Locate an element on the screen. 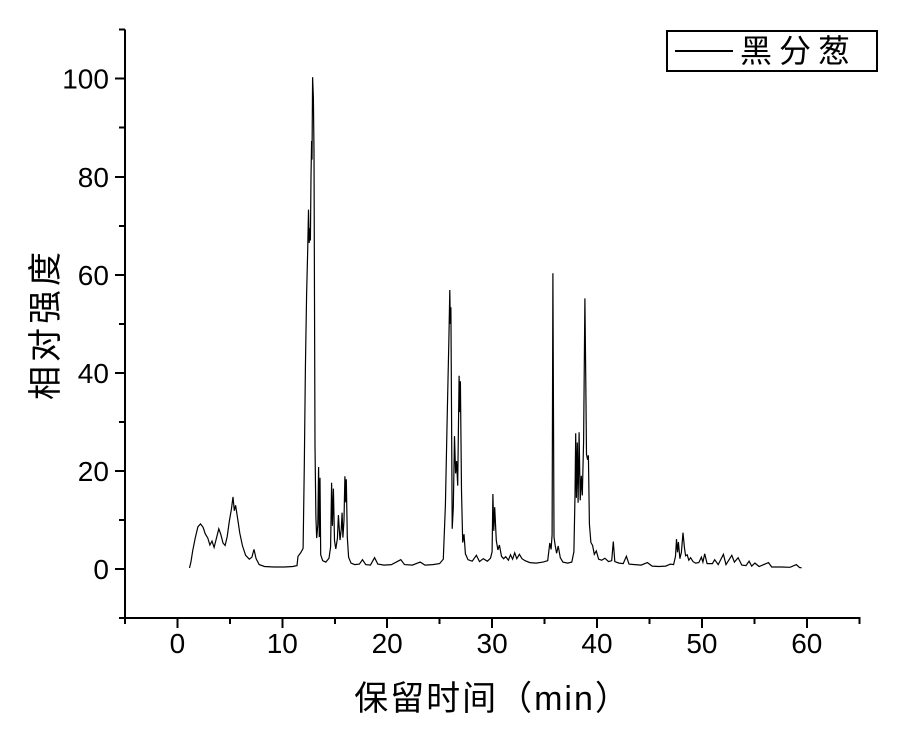 Image resolution: width=915 pixels, height=734 pixels. x-tick-label: 20 is located at coordinates (387, 643).